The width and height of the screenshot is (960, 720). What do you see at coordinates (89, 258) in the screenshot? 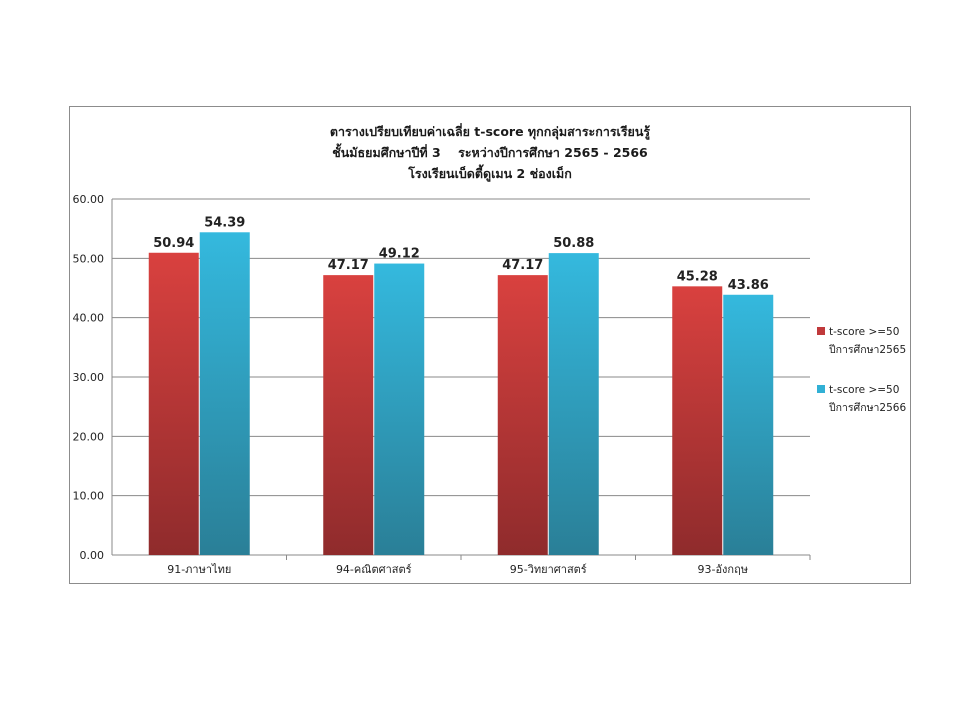
I see `y-tick-label: 50.00` at bounding box center [89, 258].